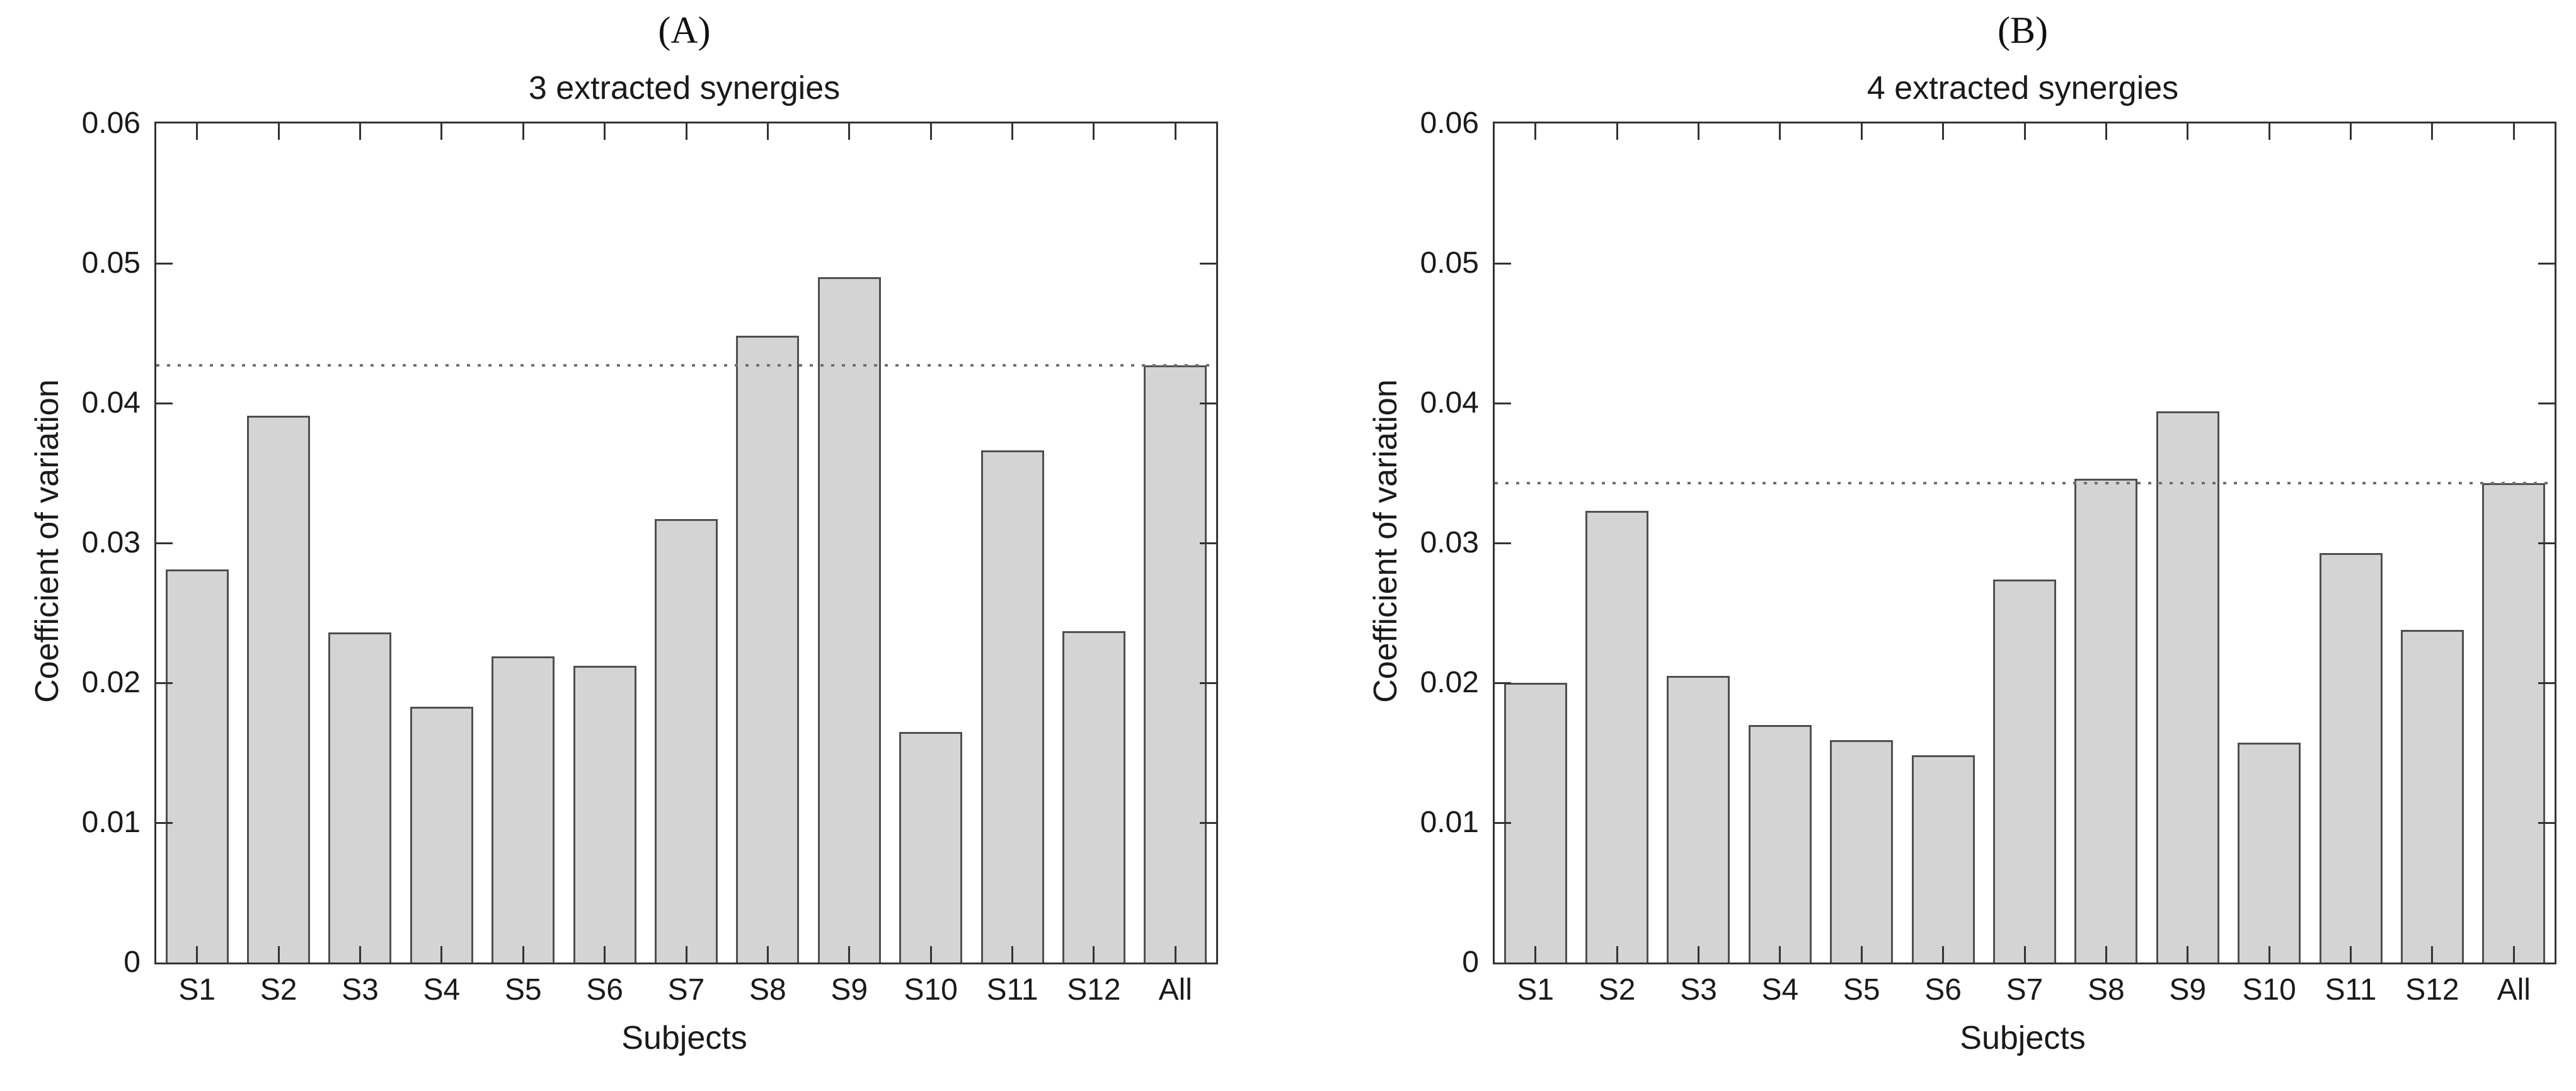 This screenshot has width=2576, height=1091. What do you see at coordinates (1698, 131) in the screenshot?
I see `x-tick-top-S3` at bounding box center [1698, 131].